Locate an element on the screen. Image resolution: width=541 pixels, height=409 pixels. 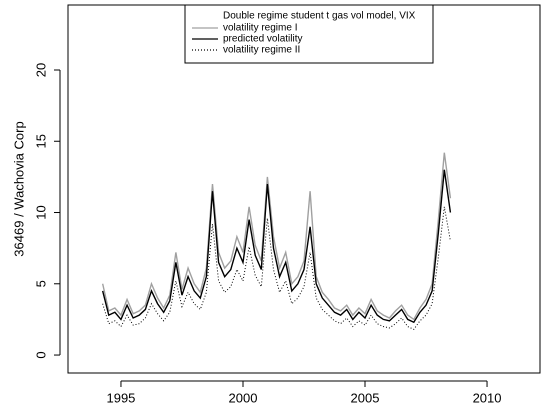
y-tick-label: 0 is located at coordinates (40, 354).